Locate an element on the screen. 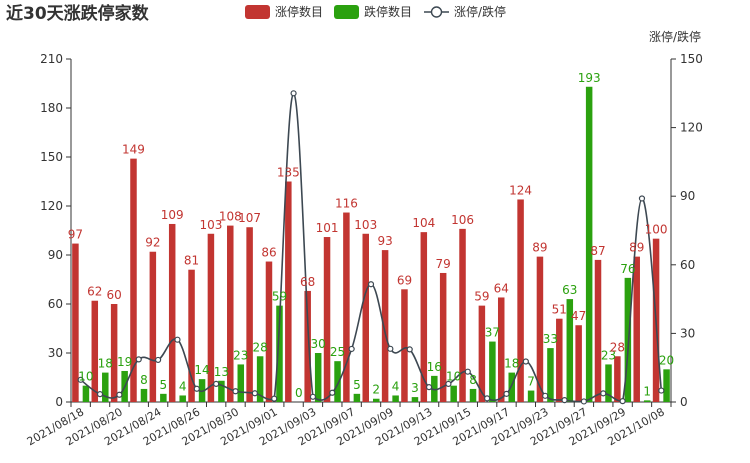  label-zhangting: 60 is located at coordinates (113, 295).